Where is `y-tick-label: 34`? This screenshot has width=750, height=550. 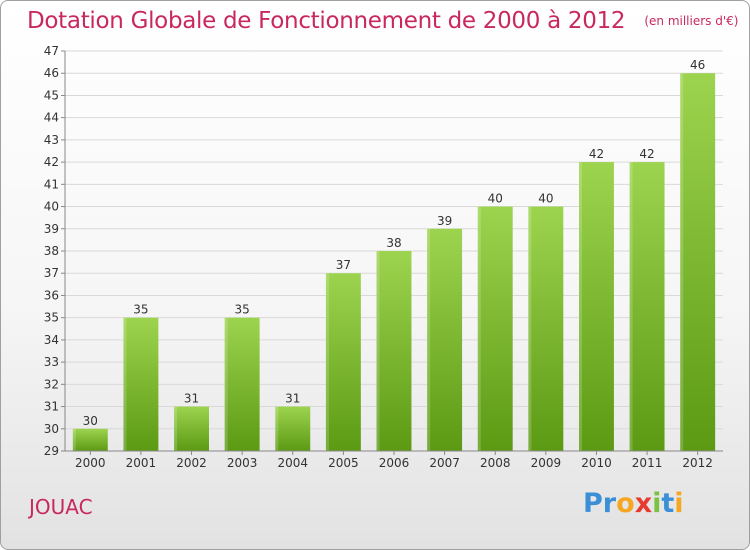
y-tick-label: 34 is located at coordinates (51, 340).